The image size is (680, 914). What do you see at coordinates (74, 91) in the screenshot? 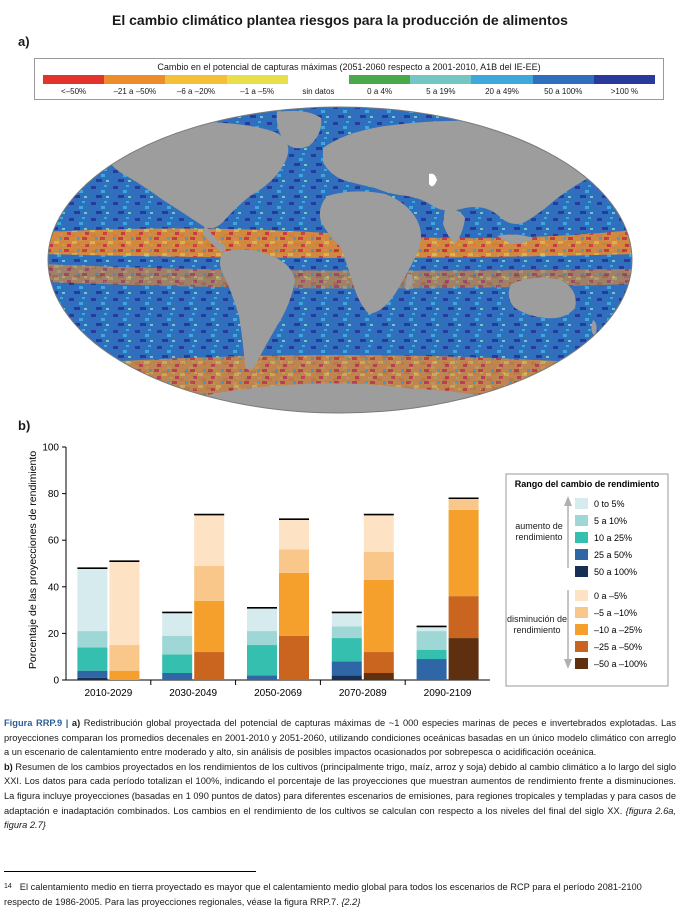
I see `catch-legend-label: <–50%` at bounding box center [74, 91].